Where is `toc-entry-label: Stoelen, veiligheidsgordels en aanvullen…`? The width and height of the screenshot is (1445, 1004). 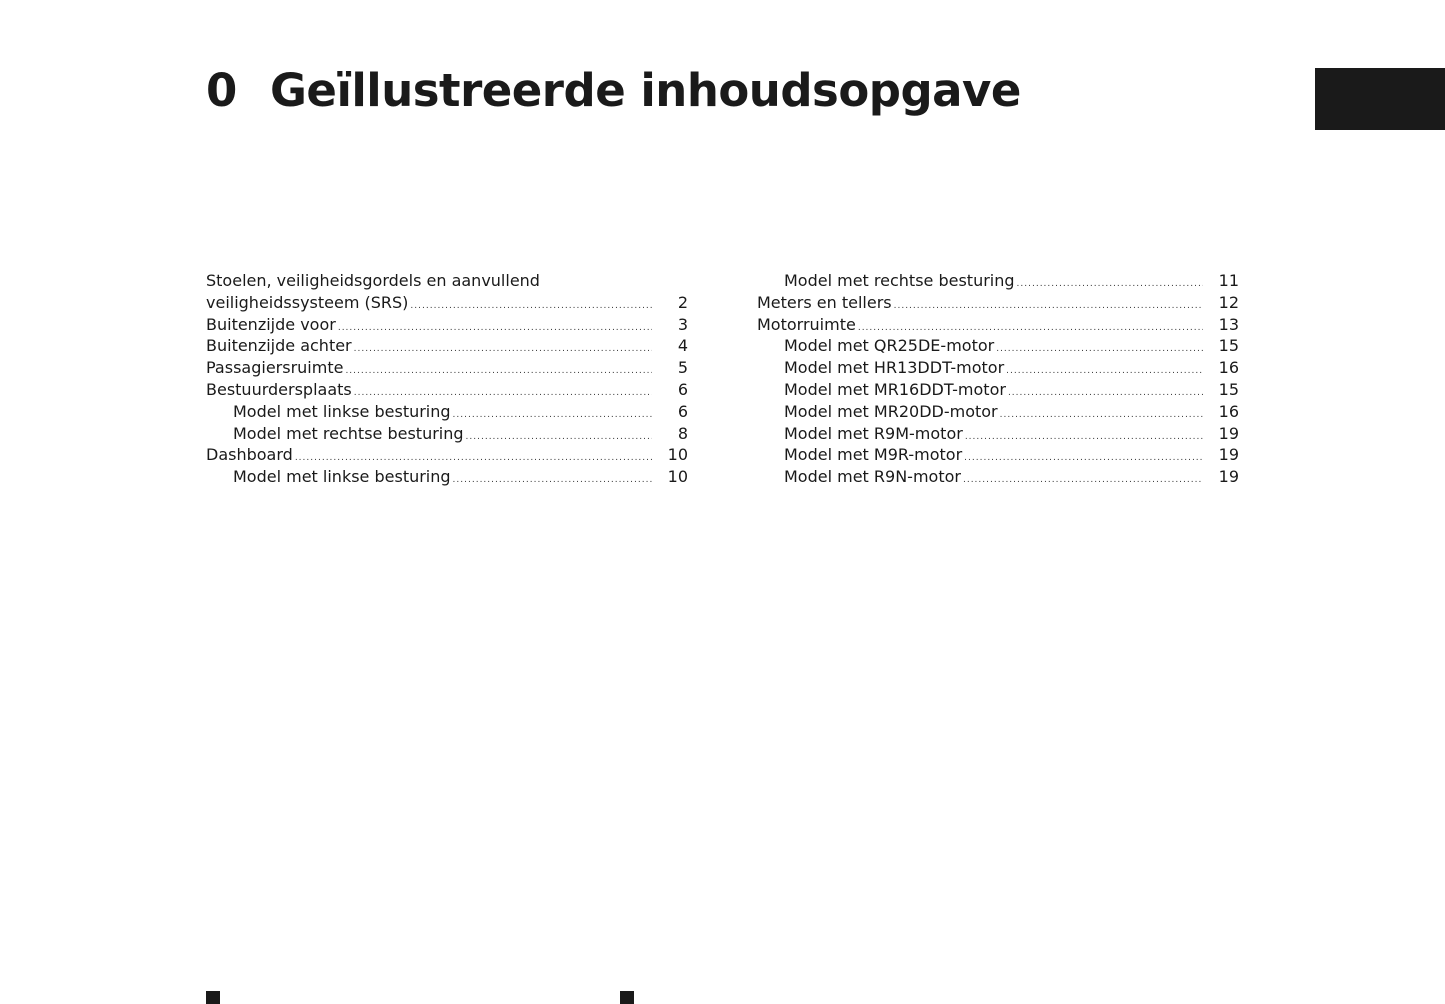
toc-entry-label: Stoelen, veiligheidsgordels en aanvullen… is located at coordinates (373, 280).